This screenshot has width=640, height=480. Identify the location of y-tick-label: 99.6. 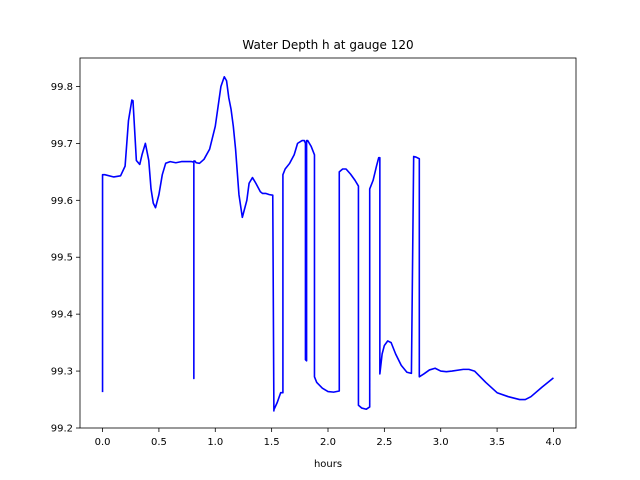
(62, 201).